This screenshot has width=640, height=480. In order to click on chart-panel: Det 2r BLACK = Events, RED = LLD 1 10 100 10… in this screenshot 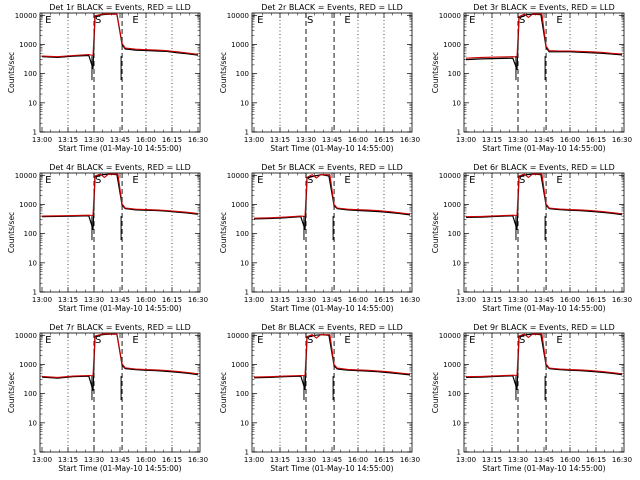, I will do `click(319, 78)`.